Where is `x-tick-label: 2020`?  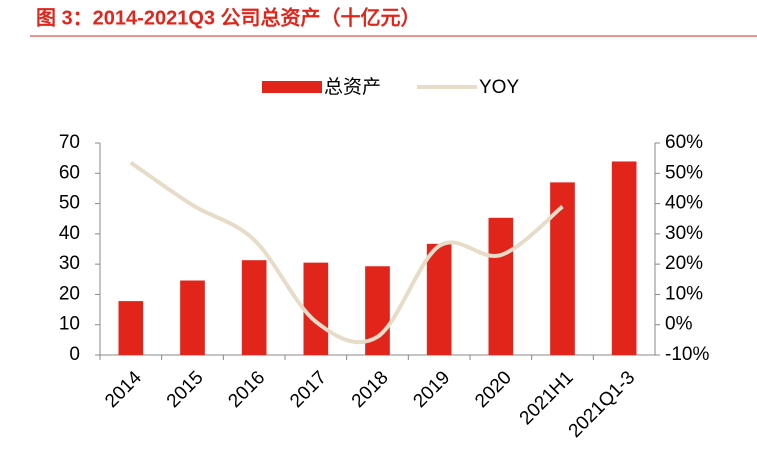 x-tick-label: 2020 is located at coordinates (493, 389).